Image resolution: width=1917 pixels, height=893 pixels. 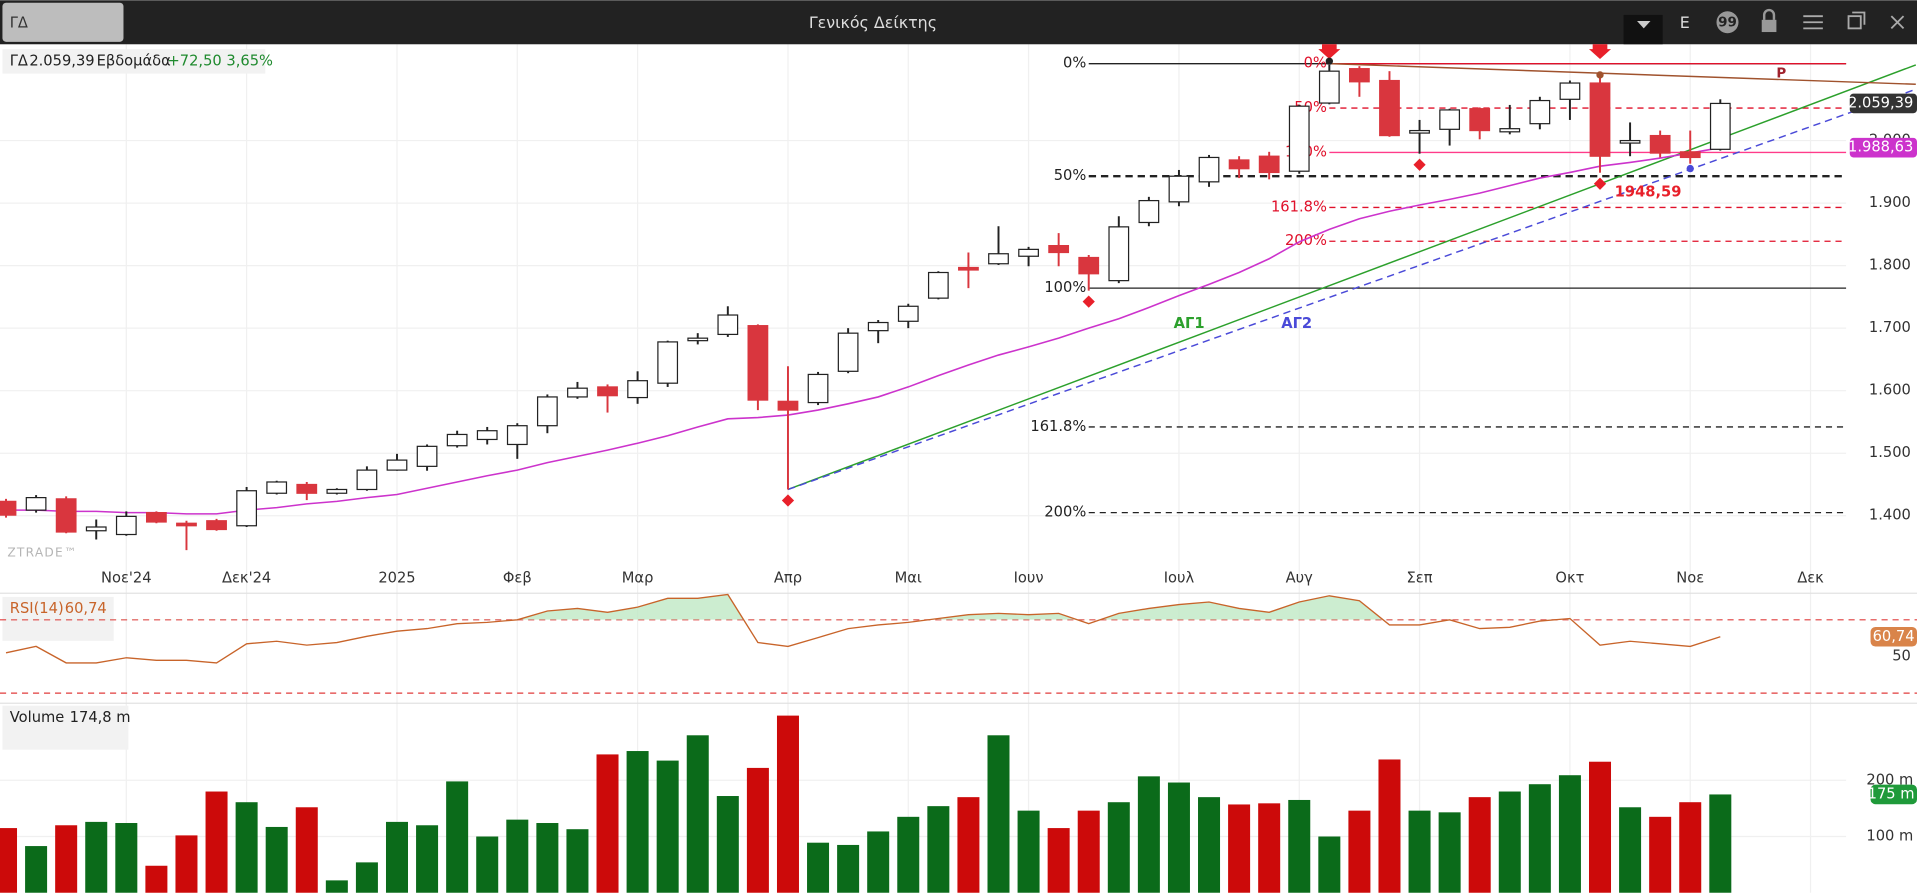 I want to click on quote-icon, so click(x=1727, y=22).